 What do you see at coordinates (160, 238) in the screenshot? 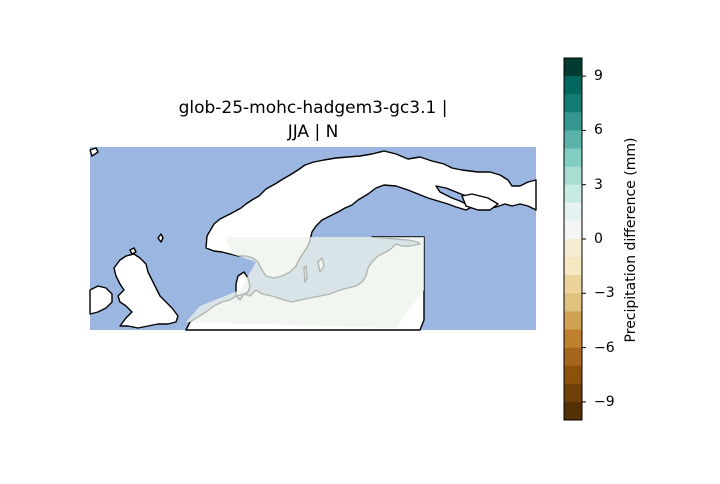
I see `shetland-islands` at bounding box center [160, 238].